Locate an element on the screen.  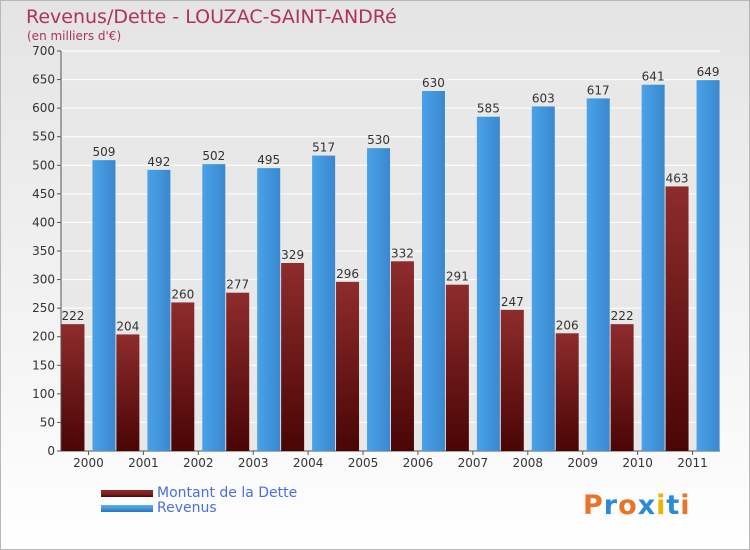
logo-letter: t is located at coordinates (673, 505).